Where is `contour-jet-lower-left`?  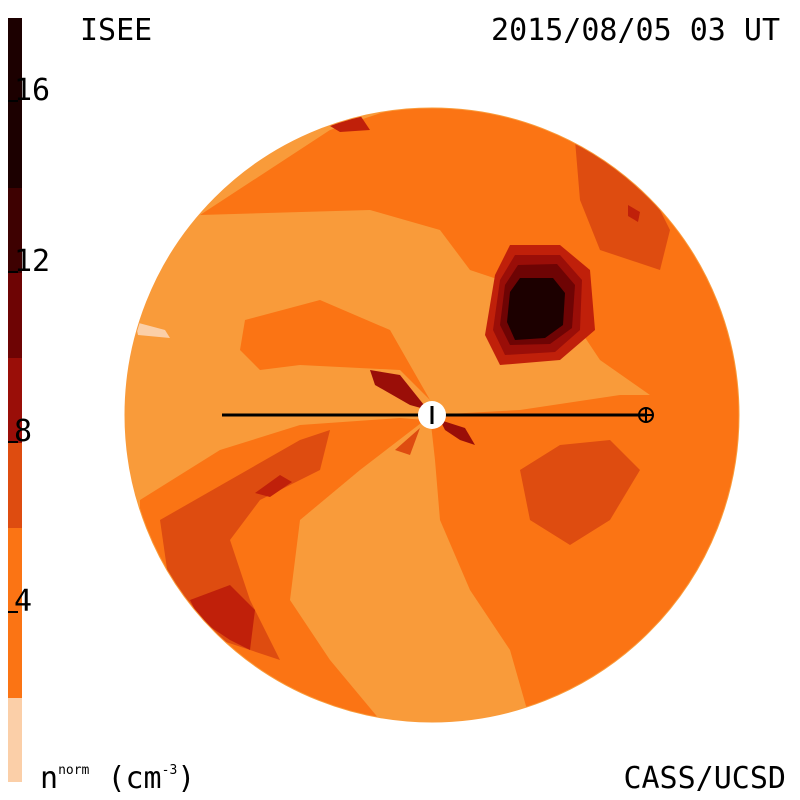
contour-jet-lower-left is located at coordinates (407, 441).